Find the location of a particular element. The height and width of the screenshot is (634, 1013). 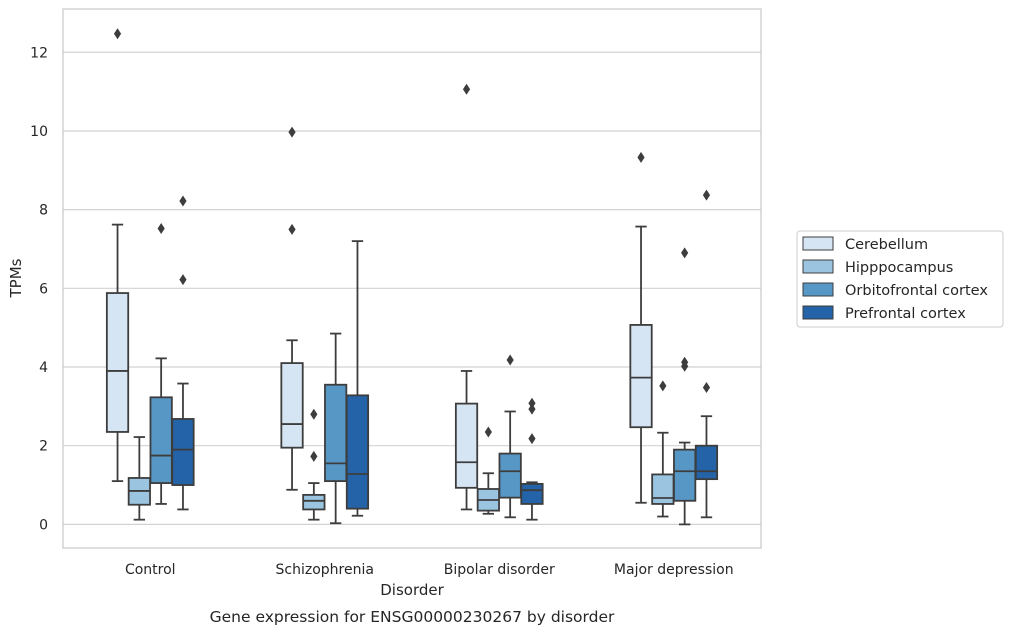

legend-label: Prefrontal cortex is located at coordinates (905, 314).